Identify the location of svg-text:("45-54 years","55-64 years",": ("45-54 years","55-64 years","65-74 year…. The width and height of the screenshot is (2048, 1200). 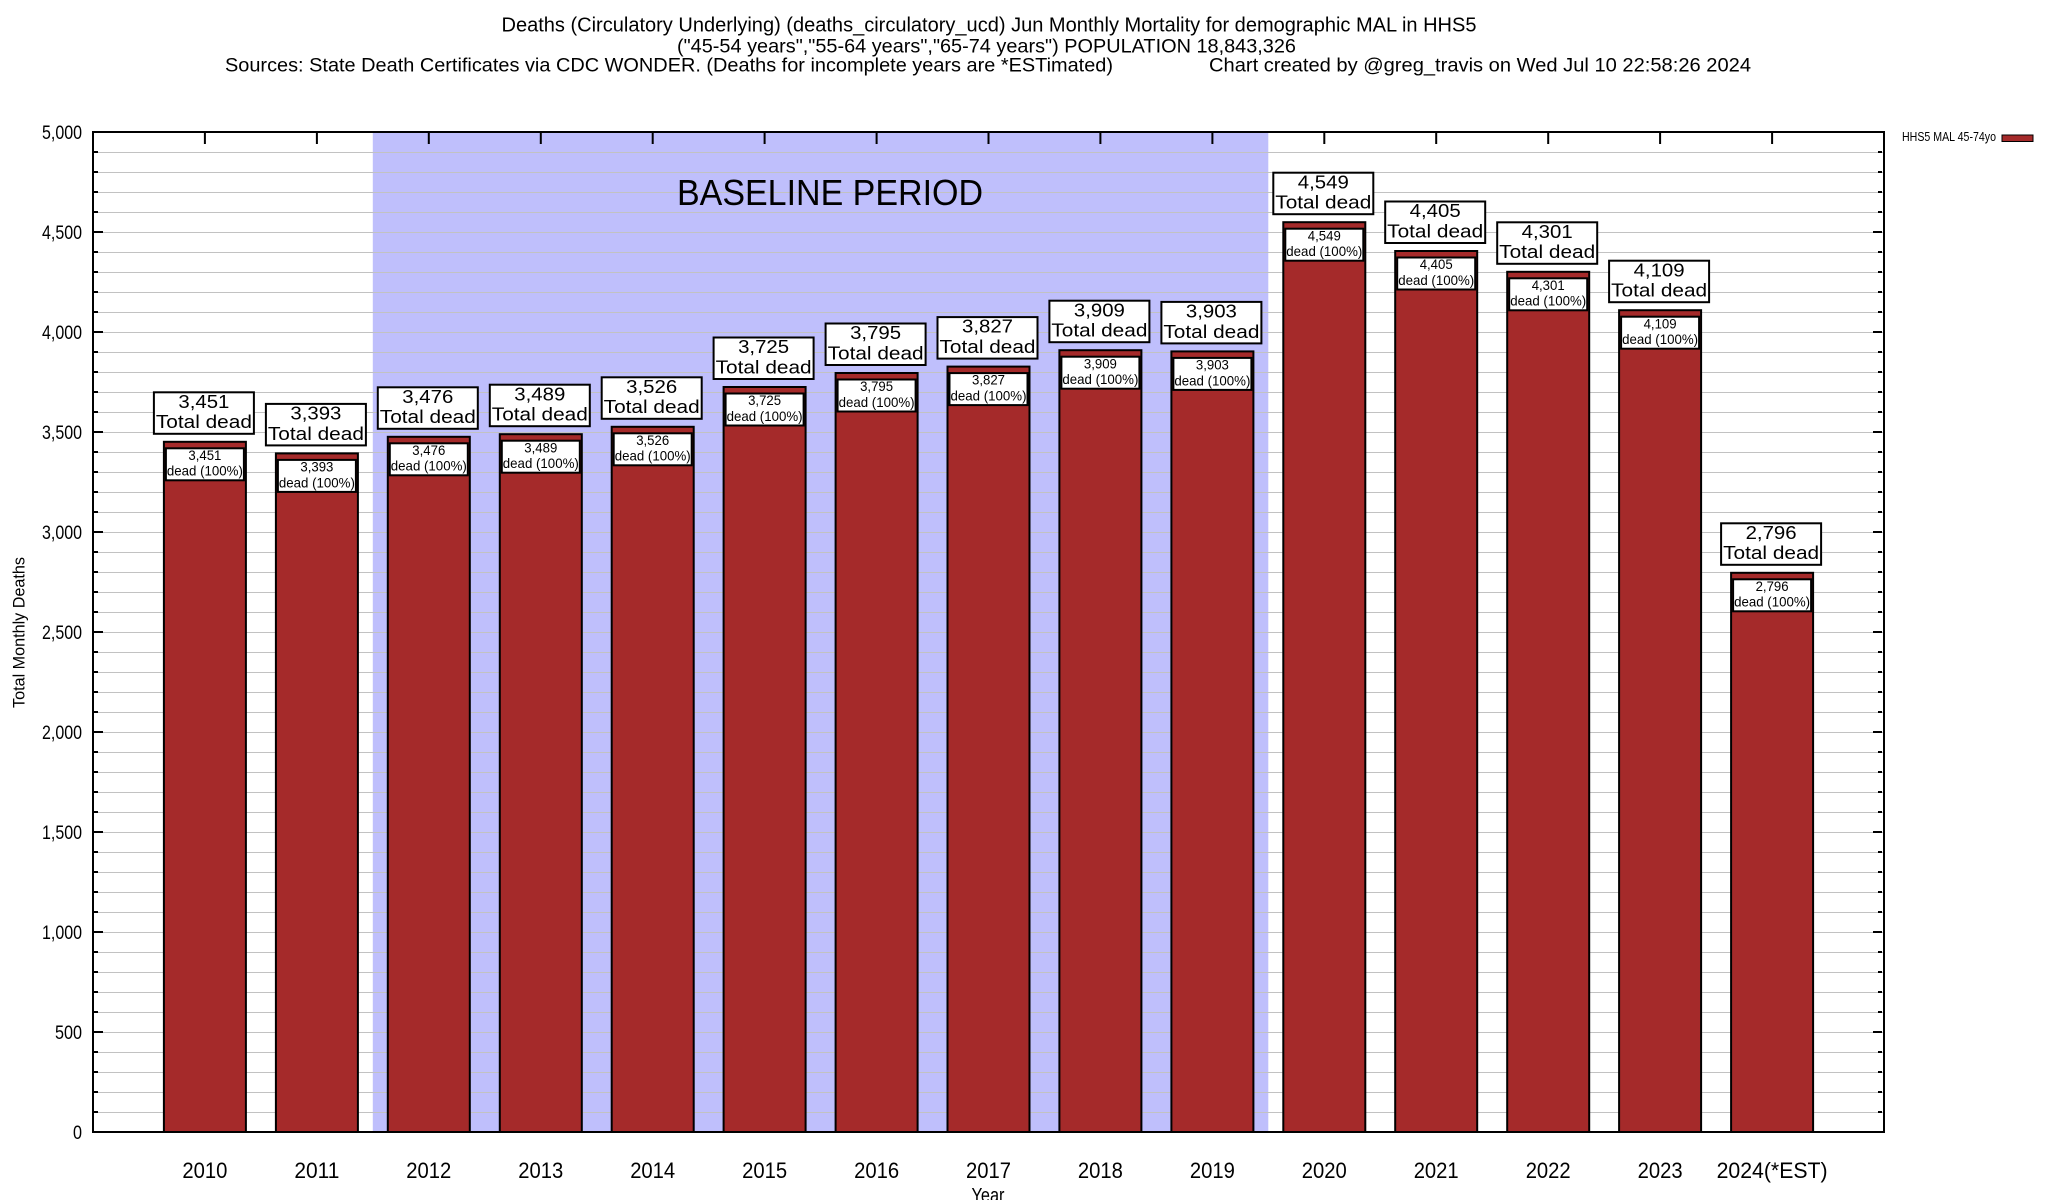
(986, 46).